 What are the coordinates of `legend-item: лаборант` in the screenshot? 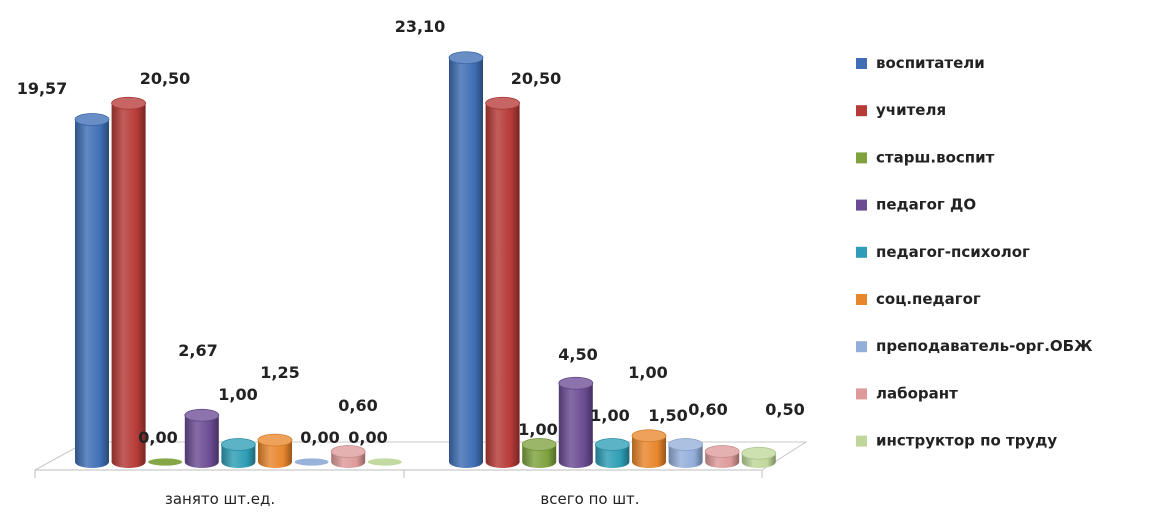 It's located at (907, 393).